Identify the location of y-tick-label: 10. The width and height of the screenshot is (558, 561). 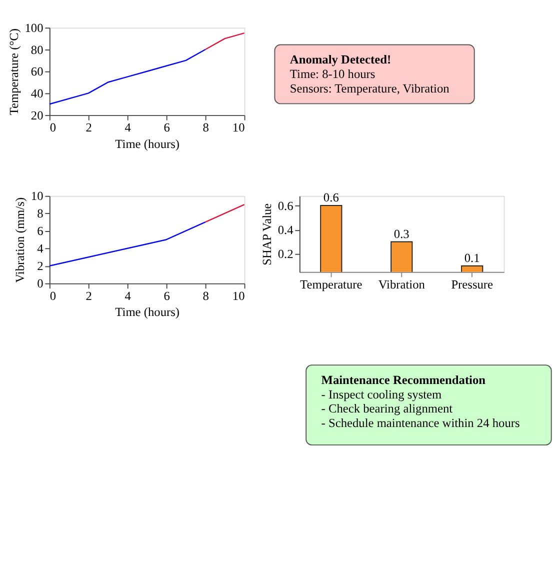
(37, 196).